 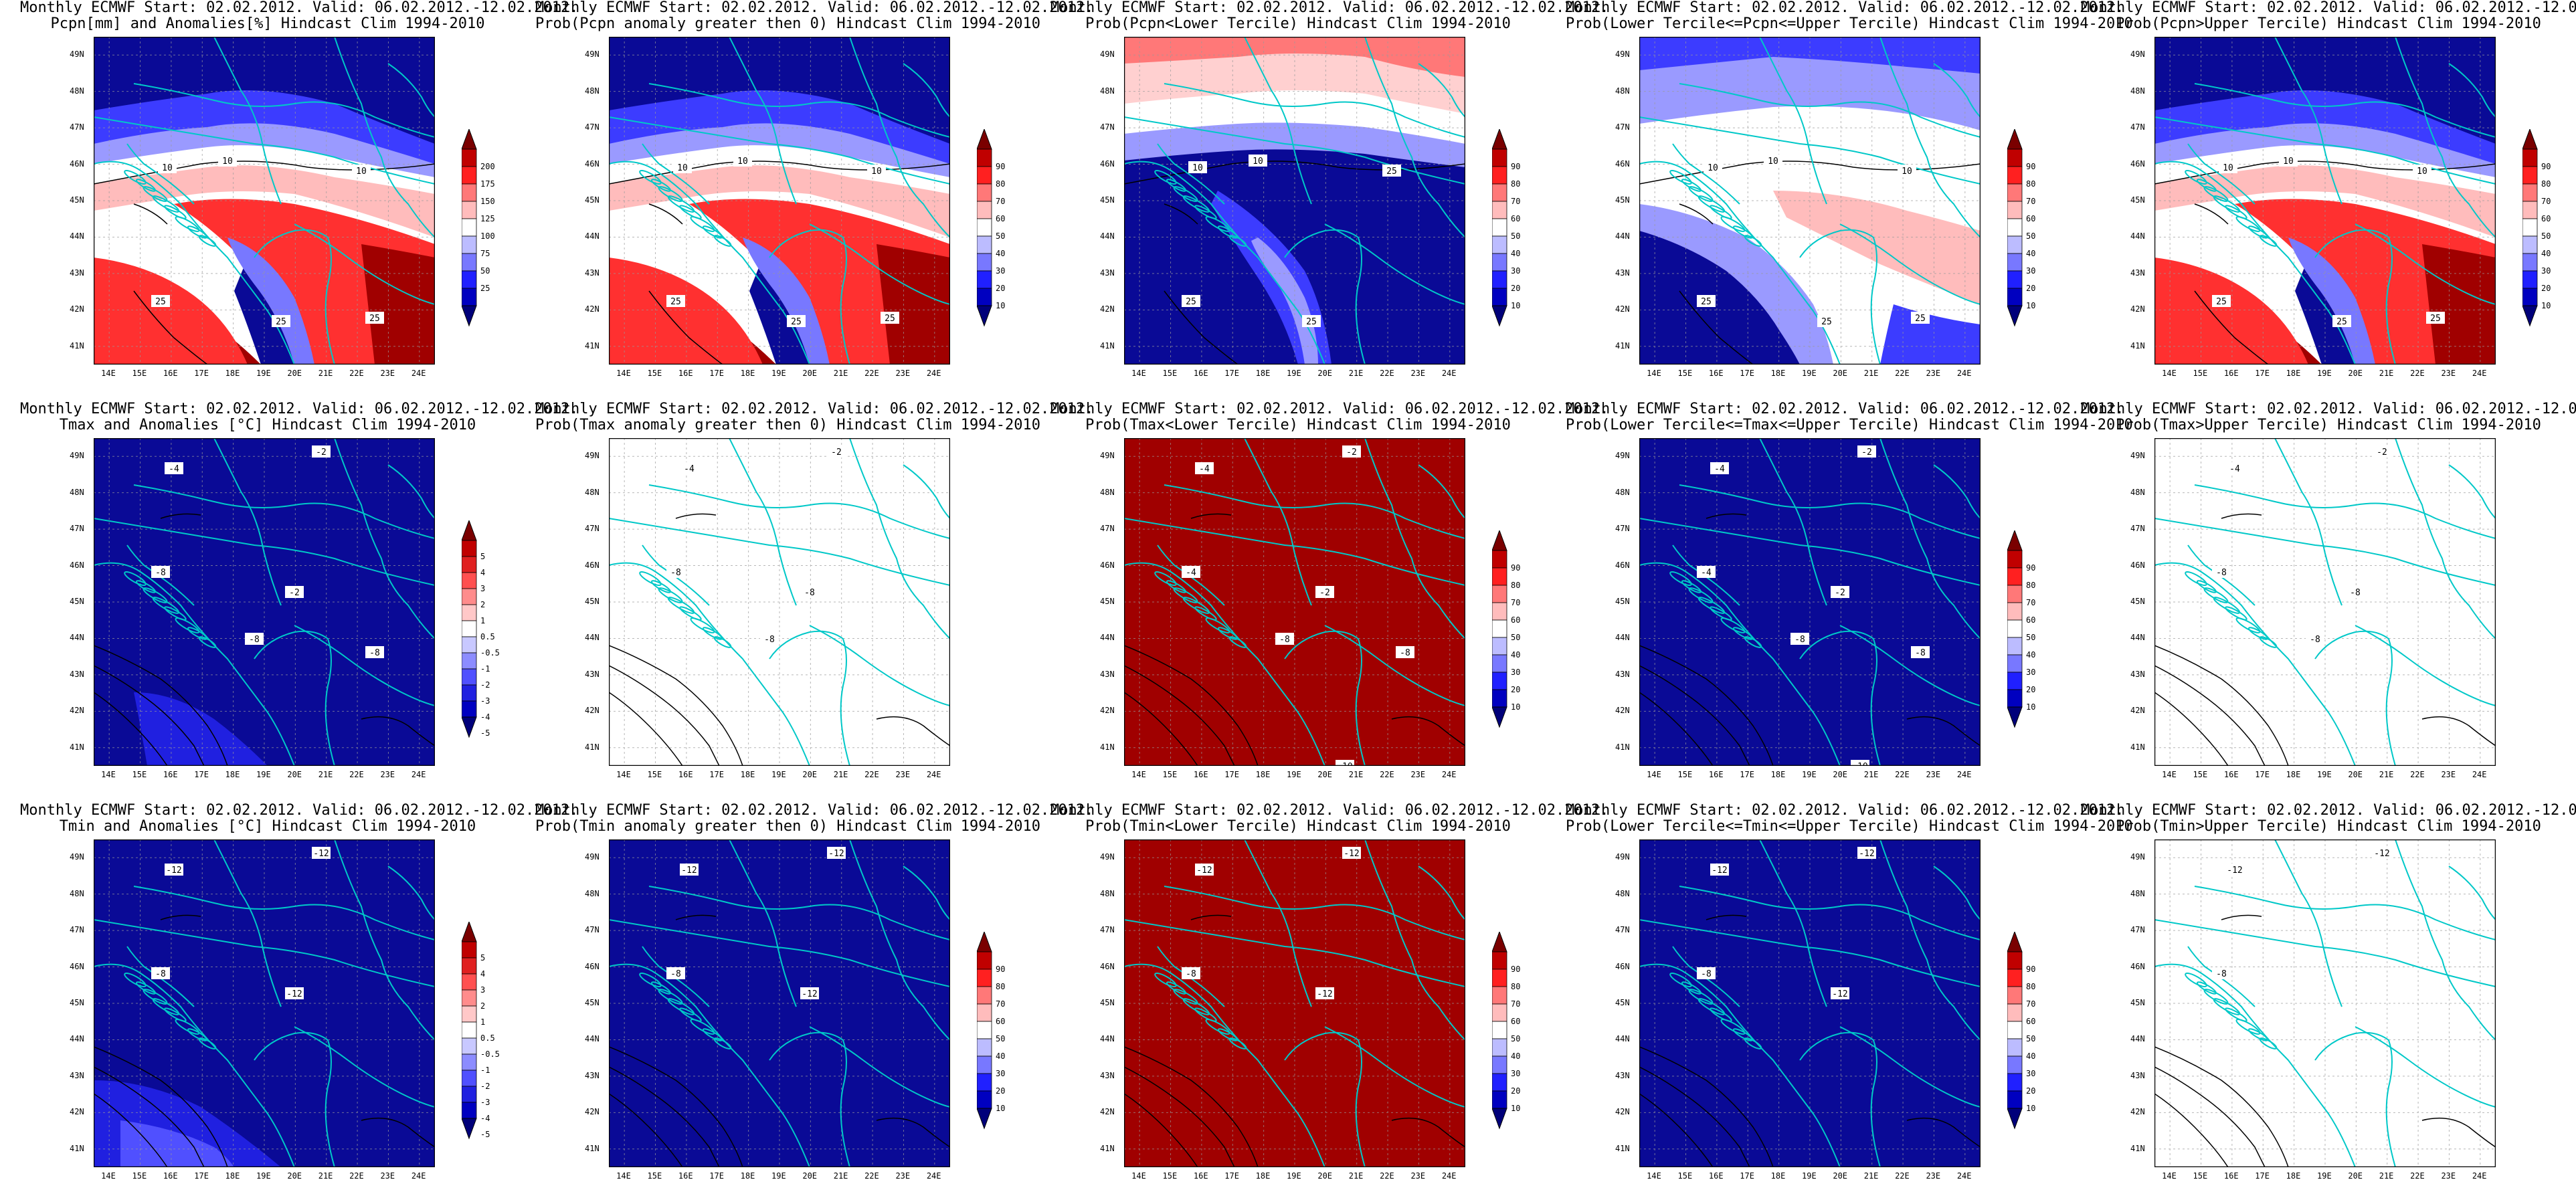 What do you see at coordinates (2137, 54) in the screenshot?
I see `lat-tick-label: 49N` at bounding box center [2137, 54].